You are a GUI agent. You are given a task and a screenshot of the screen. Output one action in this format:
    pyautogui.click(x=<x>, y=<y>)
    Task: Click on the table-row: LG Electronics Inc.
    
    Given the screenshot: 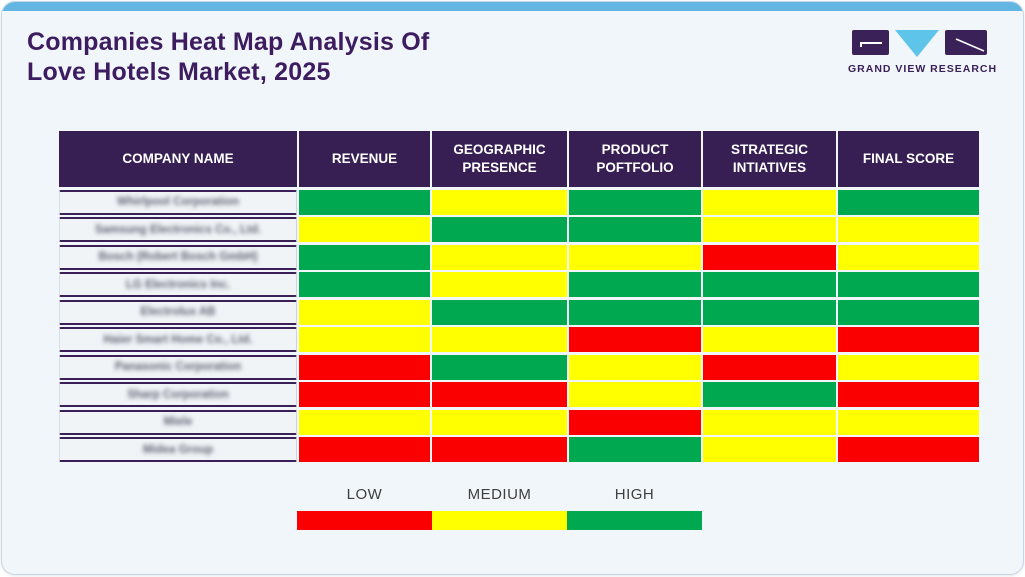 What is the action you would take?
    pyautogui.click(x=519, y=284)
    